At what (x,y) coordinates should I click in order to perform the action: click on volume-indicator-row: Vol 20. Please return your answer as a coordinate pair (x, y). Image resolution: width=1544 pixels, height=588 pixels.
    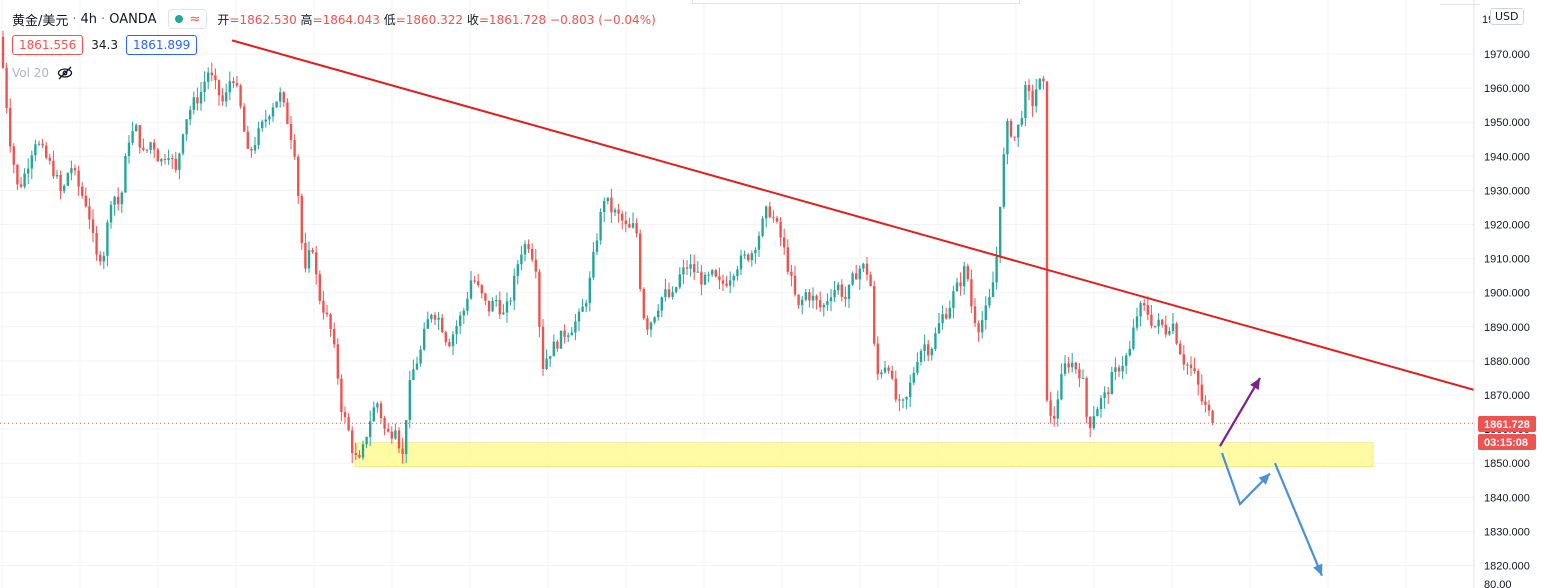
    Looking at the image, I should click on (42, 73).